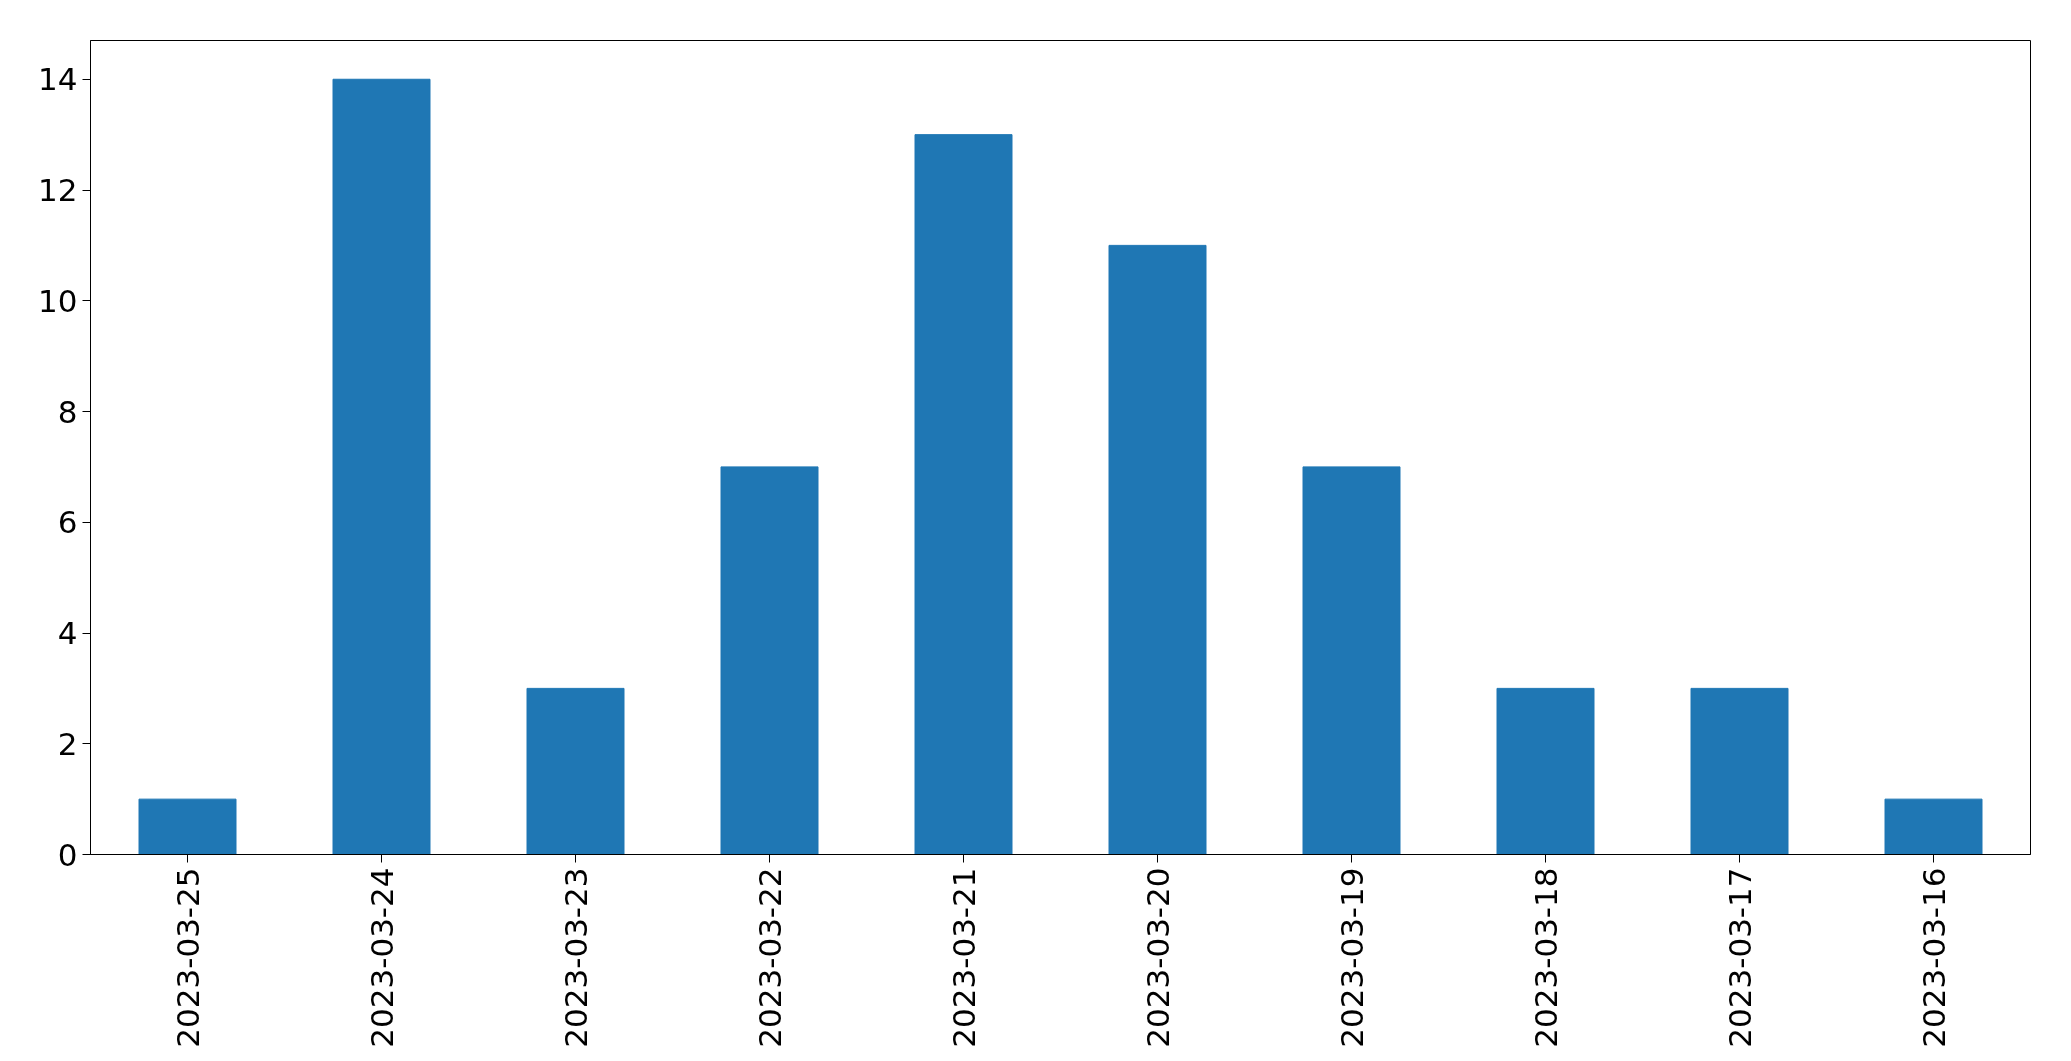 The image size is (2071, 1061). What do you see at coordinates (1739, 957) in the screenshot?
I see `x-tick-label: 2023-03-17` at bounding box center [1739, 957].